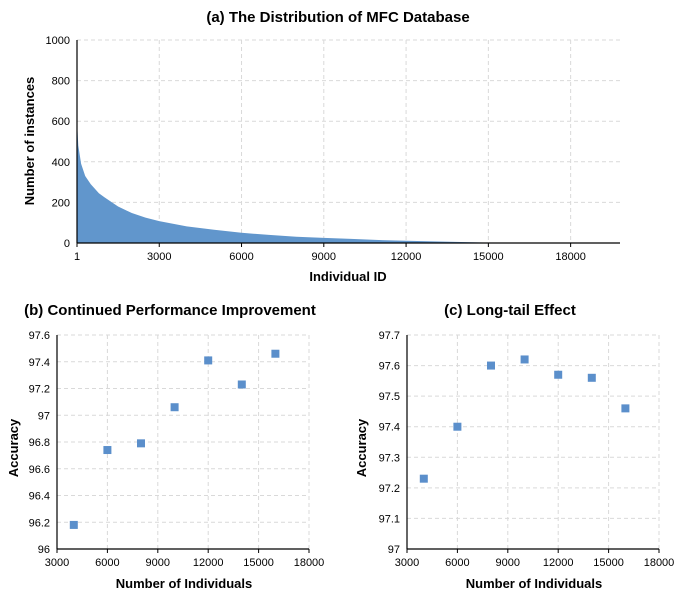  What do you see at coordinates (347, 276) in the screenshot?
I see `chart-a-xlabel: Individual ID` at bounding box center [347, 276].